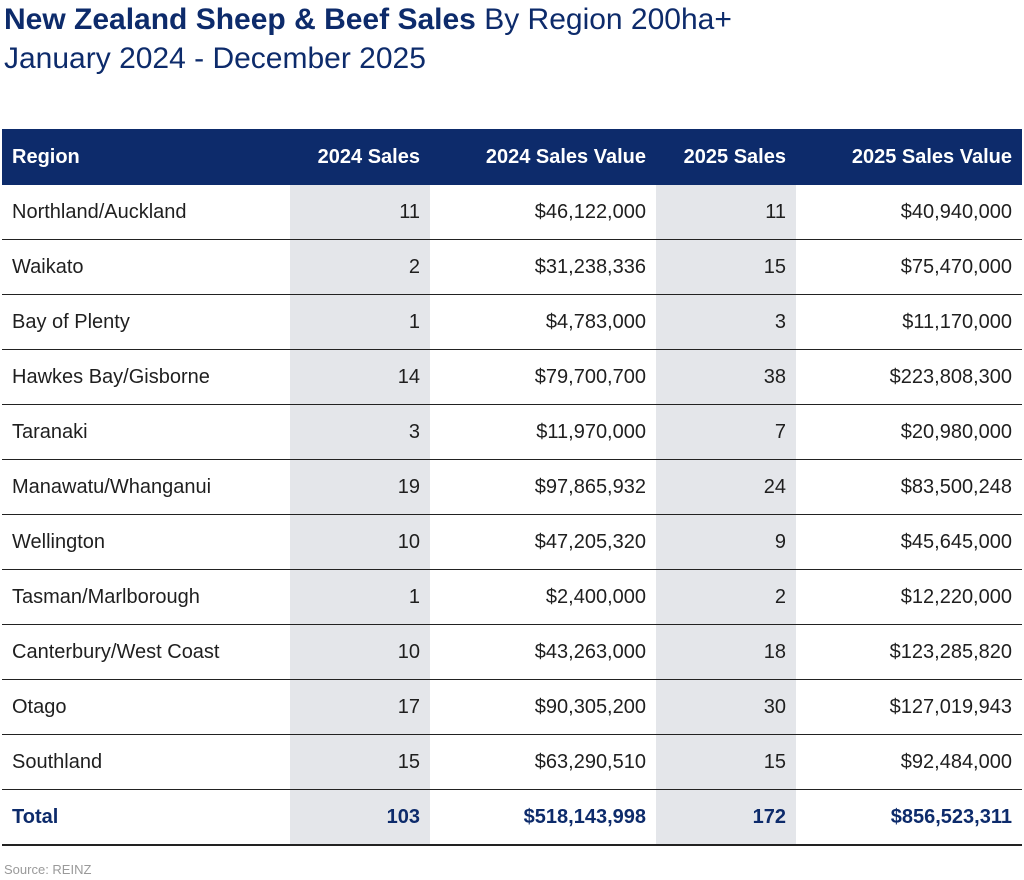 The height and width of the screenshot is (880, 1024). Describe the element at coordinates (360, 487) in the screenshot. I see `sales-2024-cell: 19` at that location.